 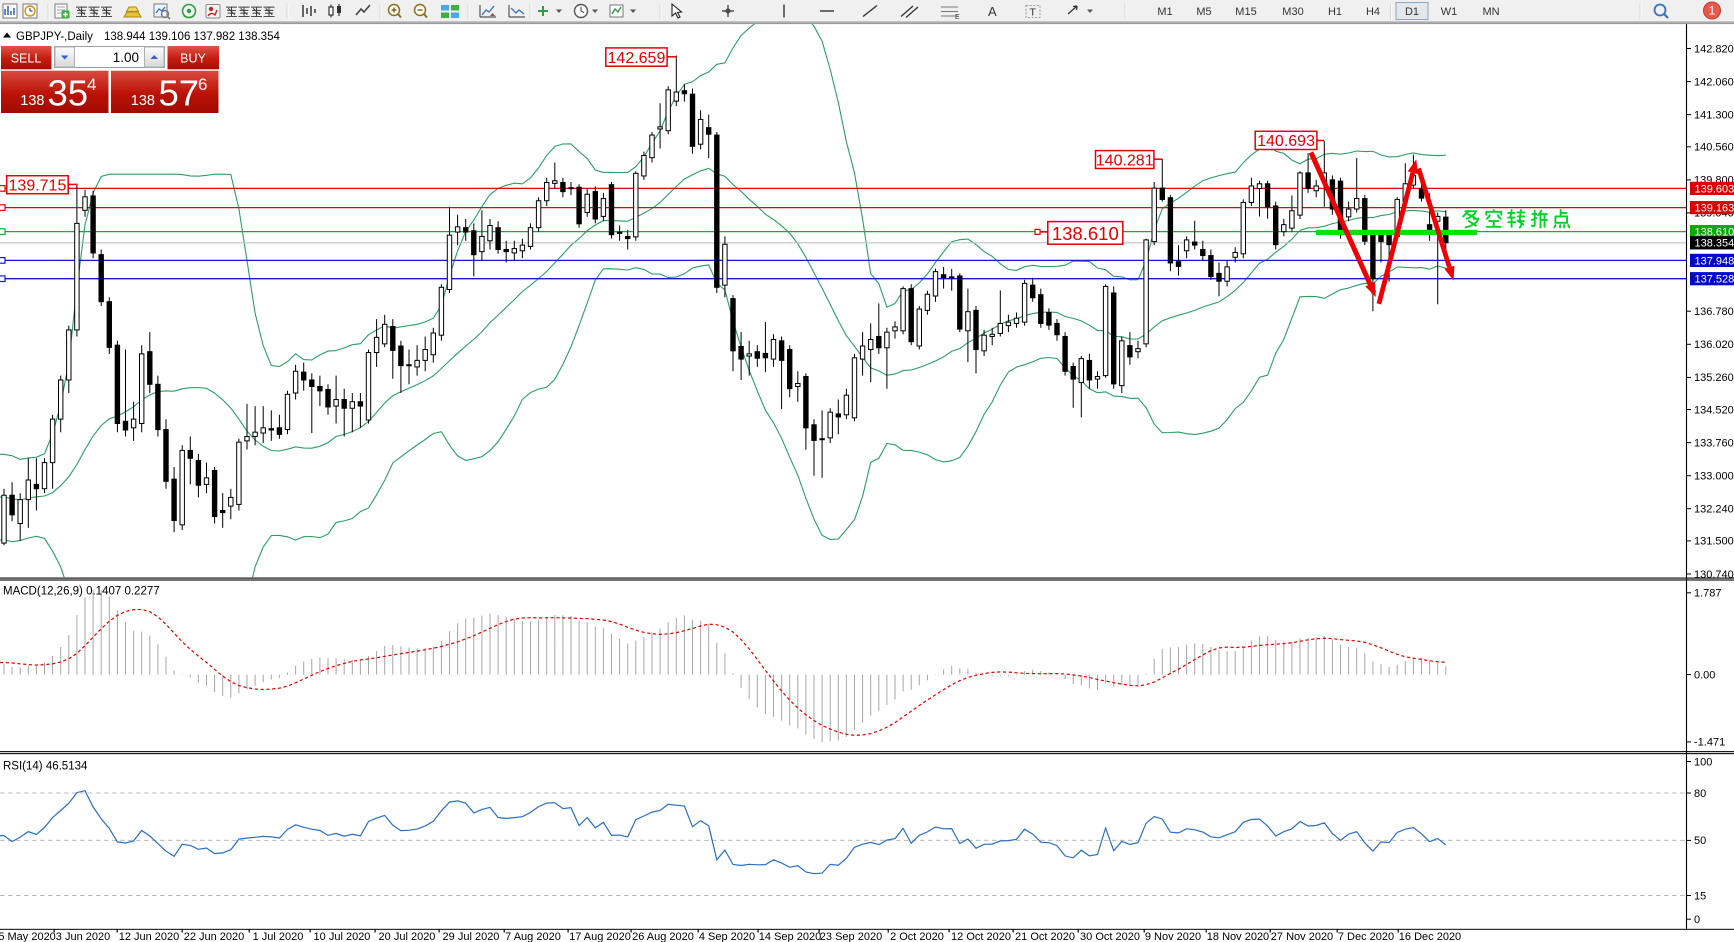 What do you see at coordinates (342, 936) in the screenshot?
I see `svg-text: 10 Jul 2020` at bounding box center [342, 936].